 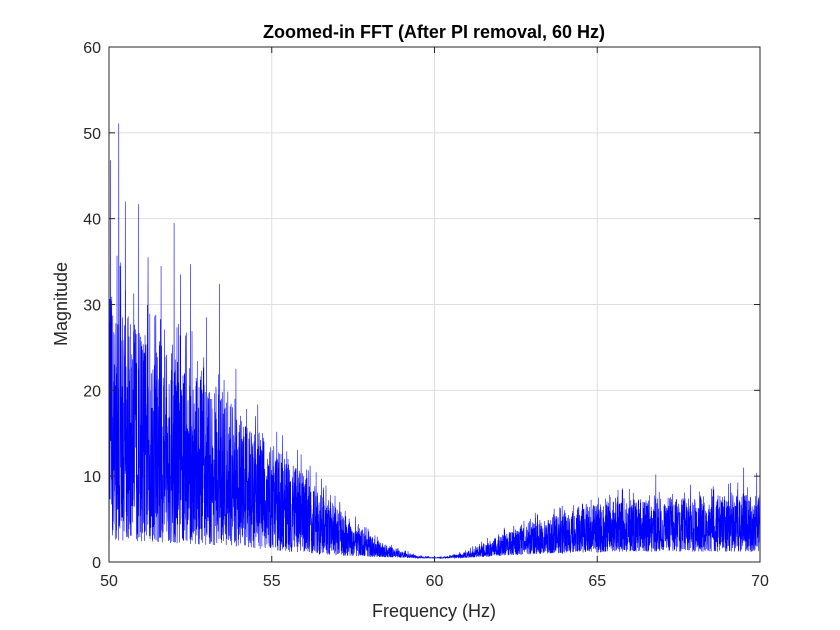 I want to click on y-tick-label: 40, so click(x=92, y=220).